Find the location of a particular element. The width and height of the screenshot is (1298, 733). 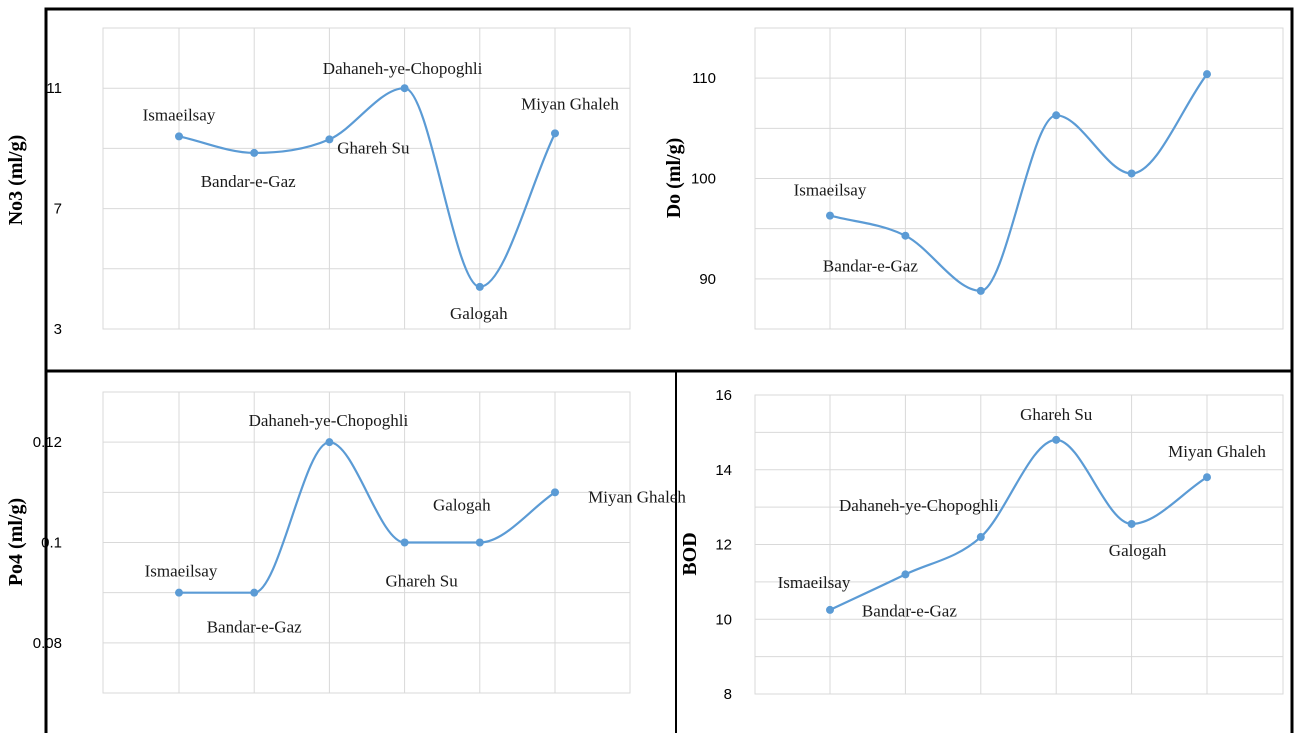

y-tick-label: 10 is located at coordinates (723, 619).